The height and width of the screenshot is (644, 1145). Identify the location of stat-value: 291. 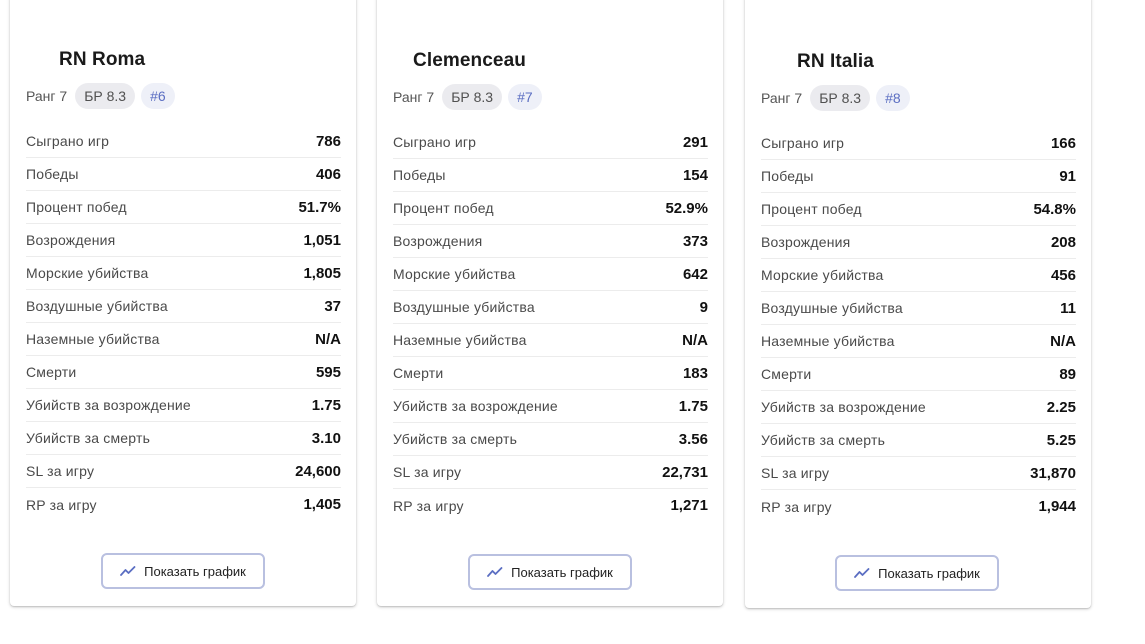
(695, 142).